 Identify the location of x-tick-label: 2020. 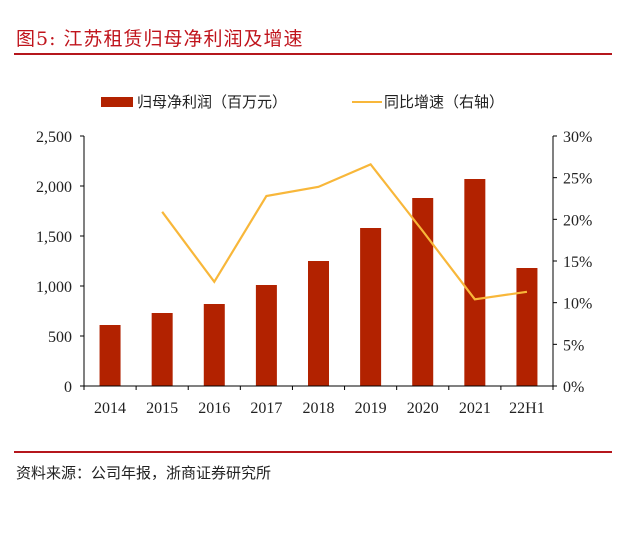
(423, 408).